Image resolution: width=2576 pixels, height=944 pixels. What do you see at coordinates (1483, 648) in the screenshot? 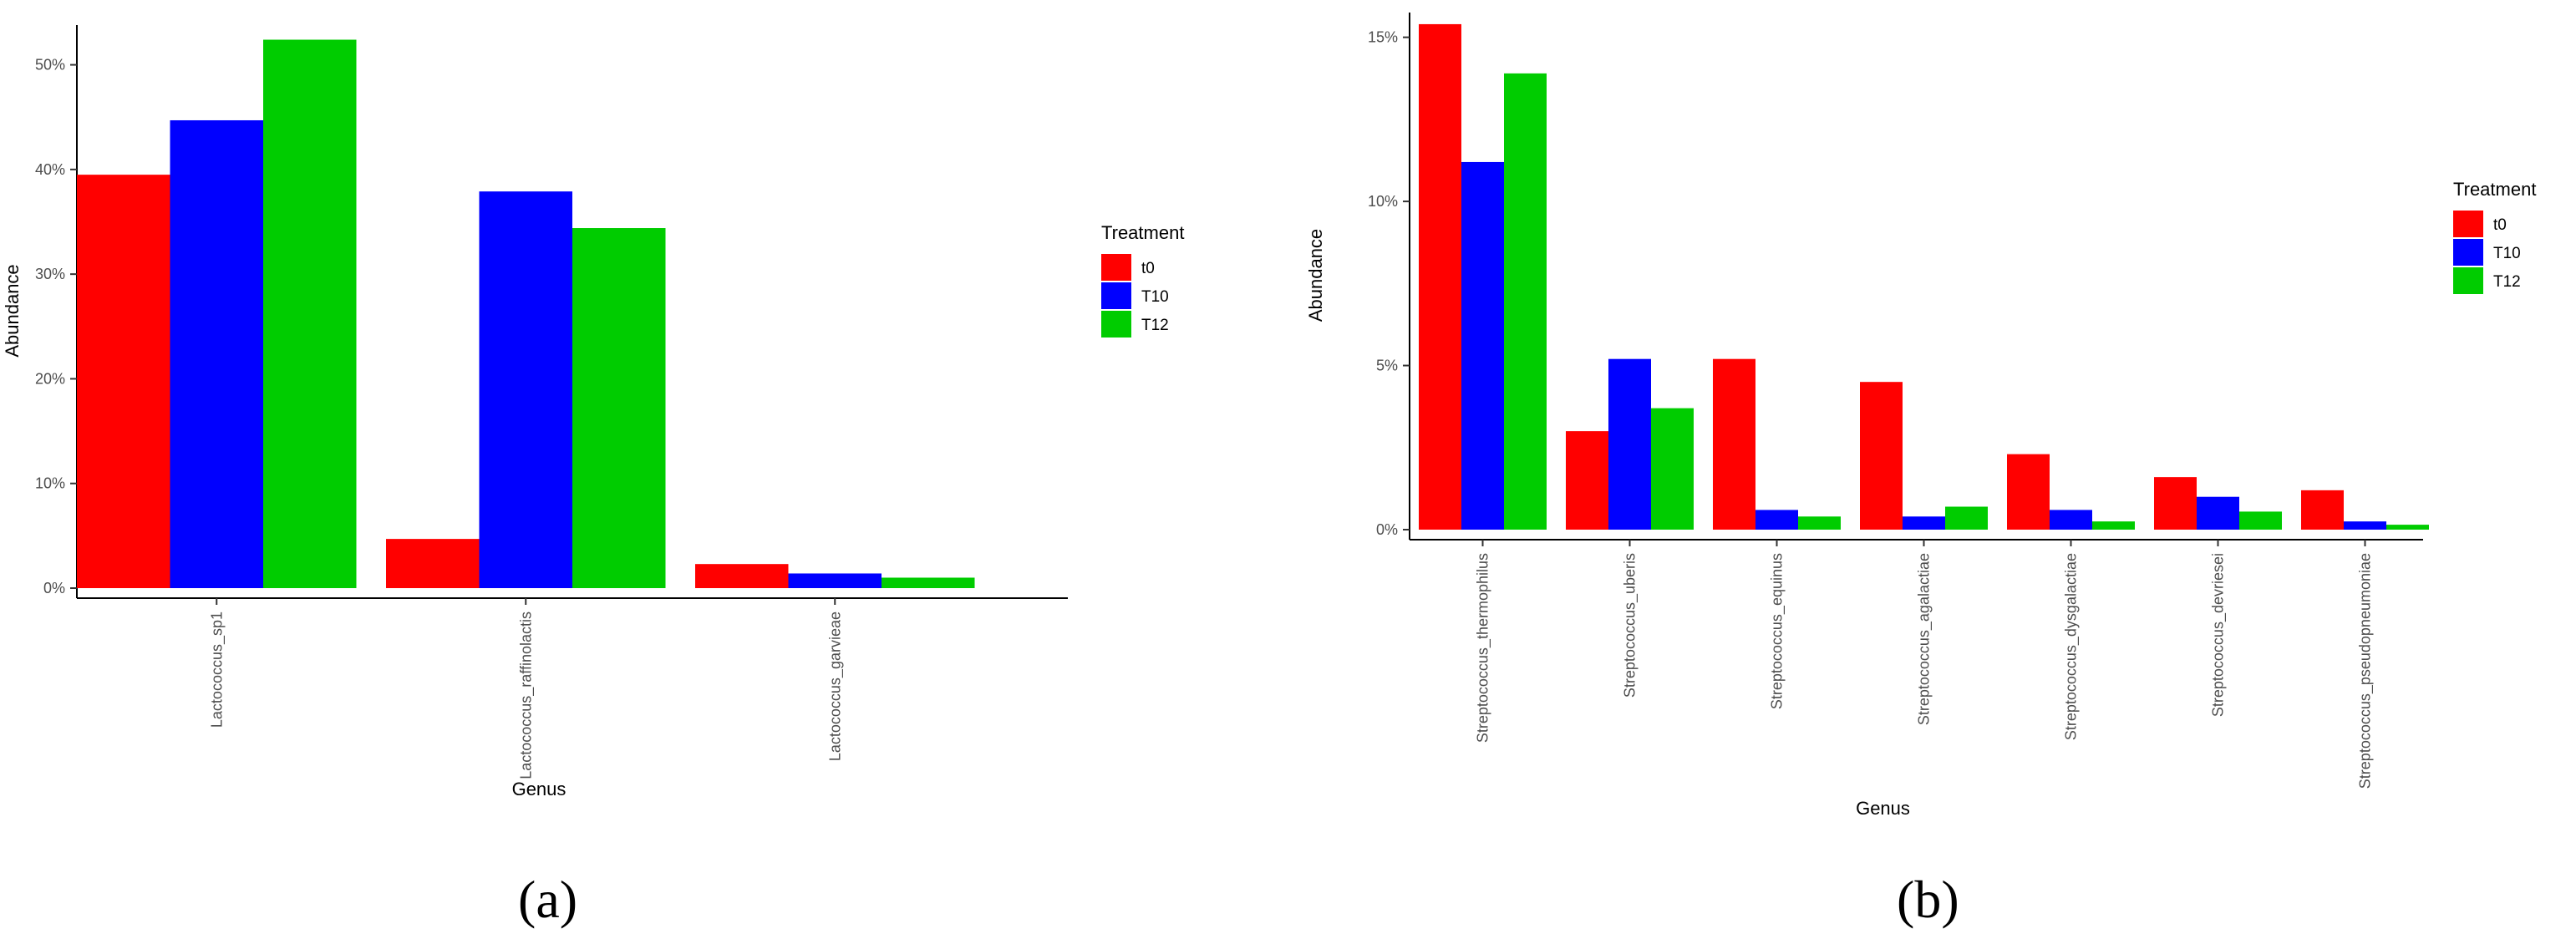
I see `x-tick-label: Streptococcus_thermophilus` at bounding box center [1483, 648].